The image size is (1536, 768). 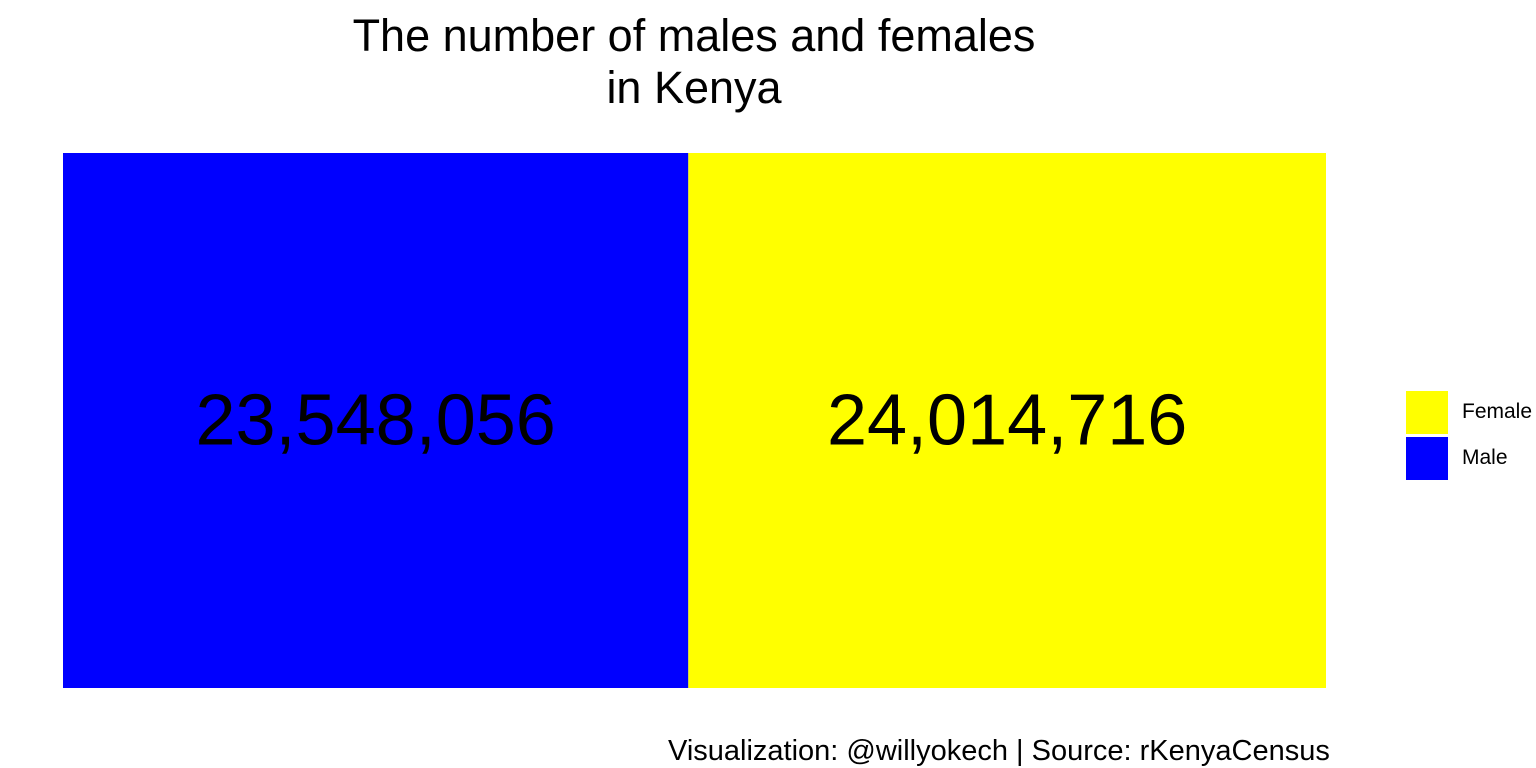 What do you see at coordinates (694, 35) in the screenshot?
I see `chart-title-line-1: The number of males and females` at bounding box center [694, 35].